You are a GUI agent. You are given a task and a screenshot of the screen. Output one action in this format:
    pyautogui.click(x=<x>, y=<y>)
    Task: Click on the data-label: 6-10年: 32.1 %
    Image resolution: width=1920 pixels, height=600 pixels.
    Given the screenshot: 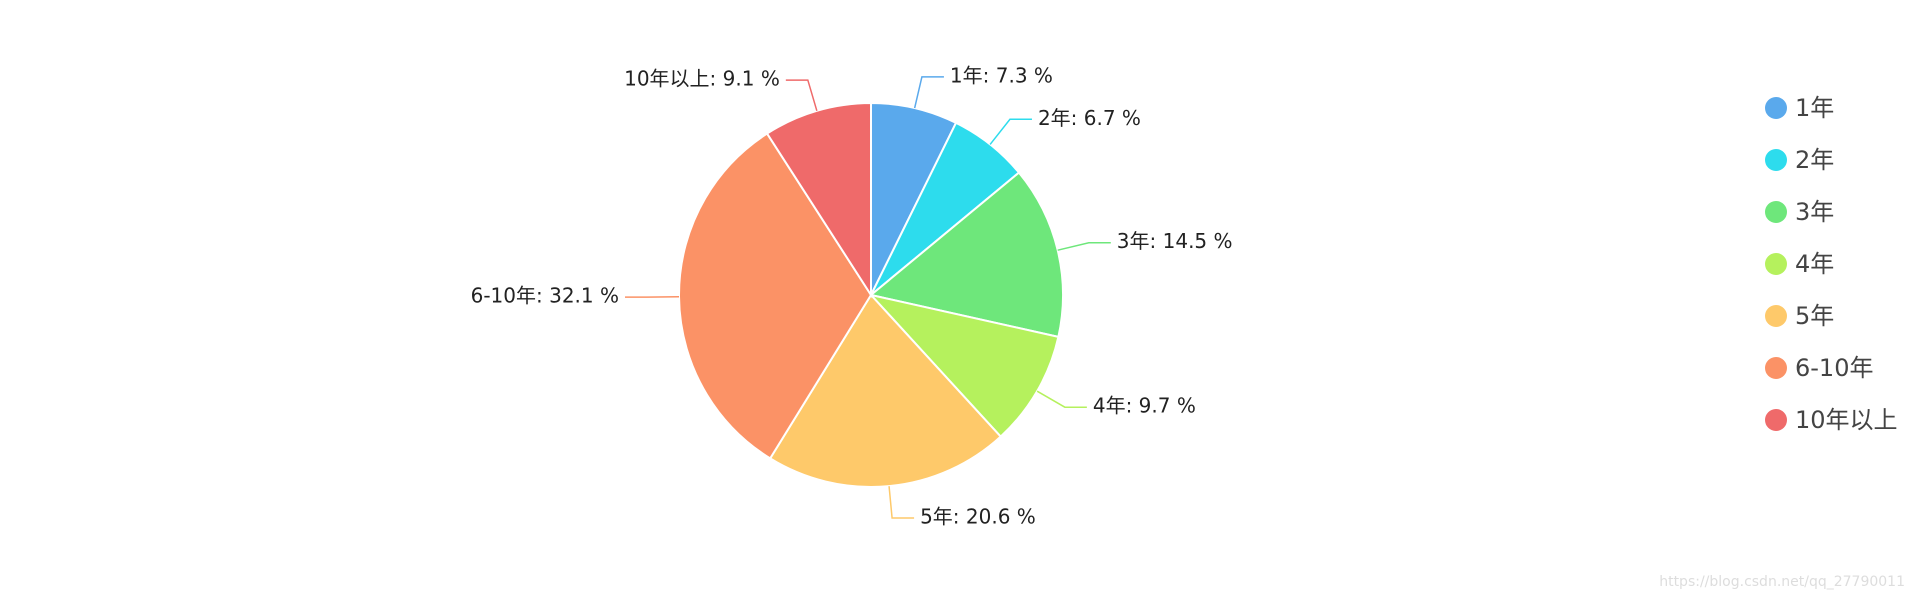 What is the action you would take?
    pyautogui.click(x=545, y=296)
    